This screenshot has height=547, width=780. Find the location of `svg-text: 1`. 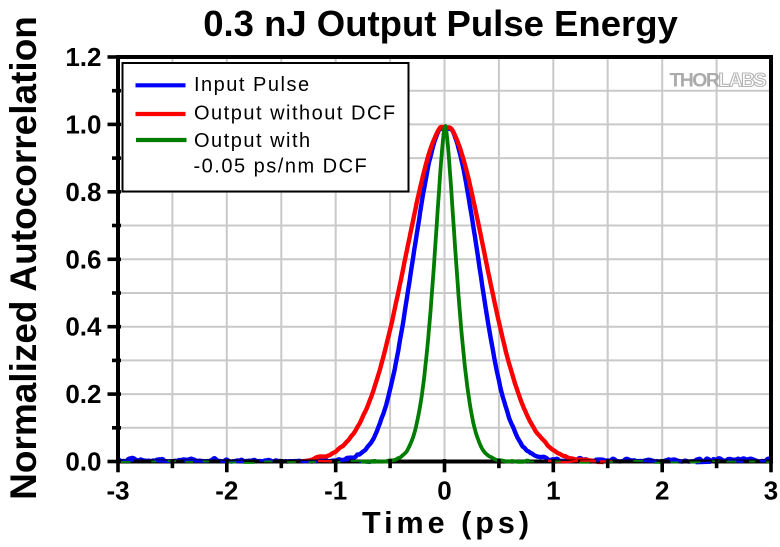

svg-text: 1 is located at coordinates (553, 491).